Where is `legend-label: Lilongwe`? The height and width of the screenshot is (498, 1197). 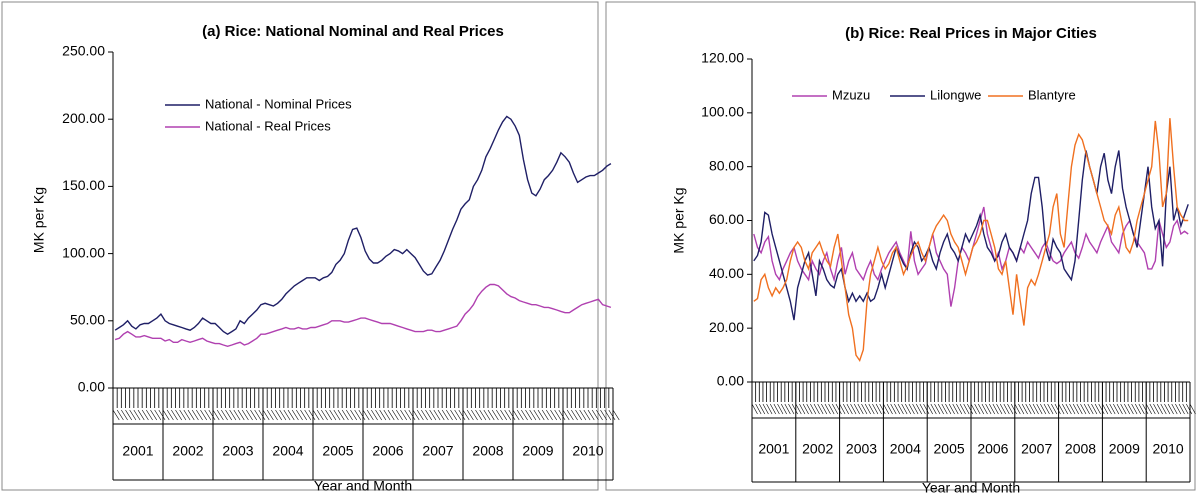
legend-label: Lilongwe is located at coordinates (955, 94).